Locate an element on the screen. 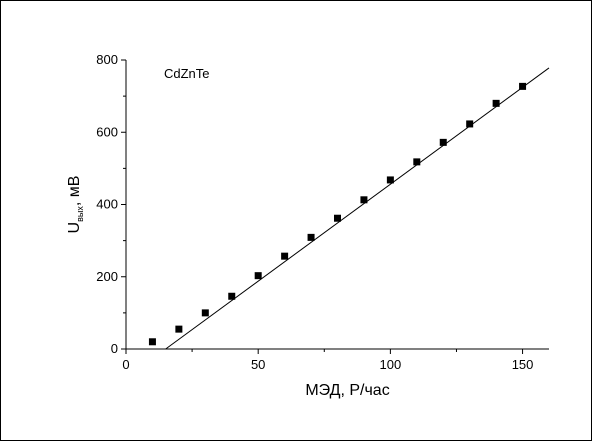 The height and width of the screenshot is (441, 592). y-tick-label: 0 is located at coordinates (114, 348).